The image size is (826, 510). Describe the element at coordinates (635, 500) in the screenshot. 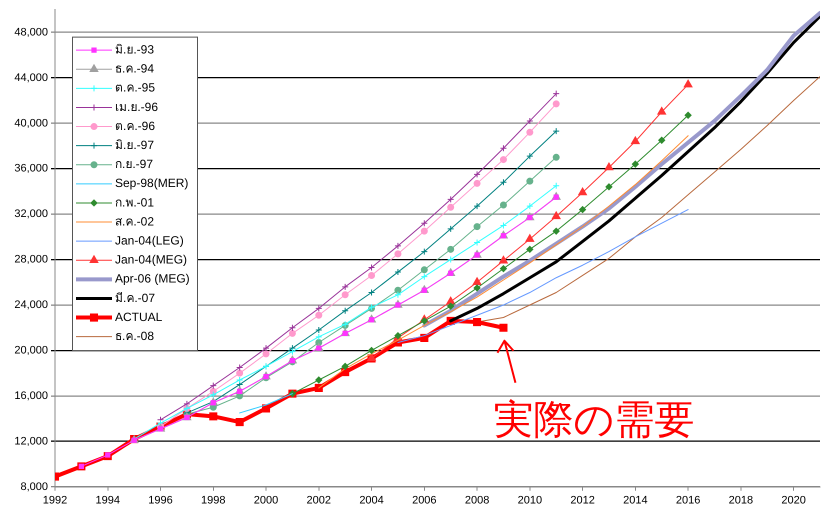

I see `x-tick-label: 2014` at that location.